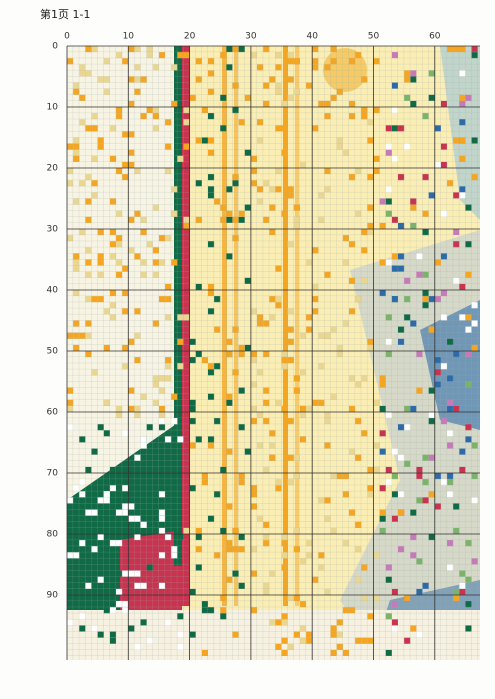  I want to click on page-title: 第1页 1-1, so click(65, 14).